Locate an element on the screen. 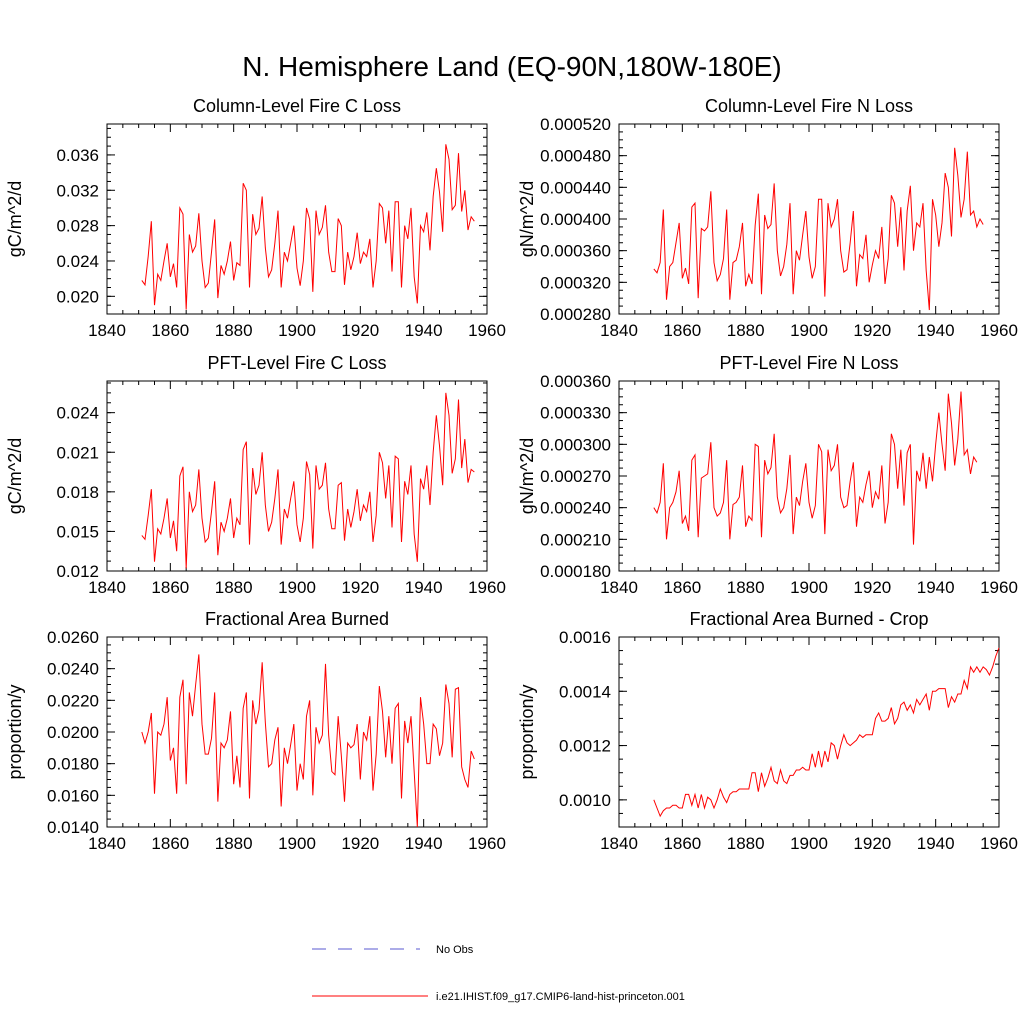 Image resolution: width=1024 pixels, height=1024 pixels. y-tick-label: 0.0014 is located at coordinates (585, 691).